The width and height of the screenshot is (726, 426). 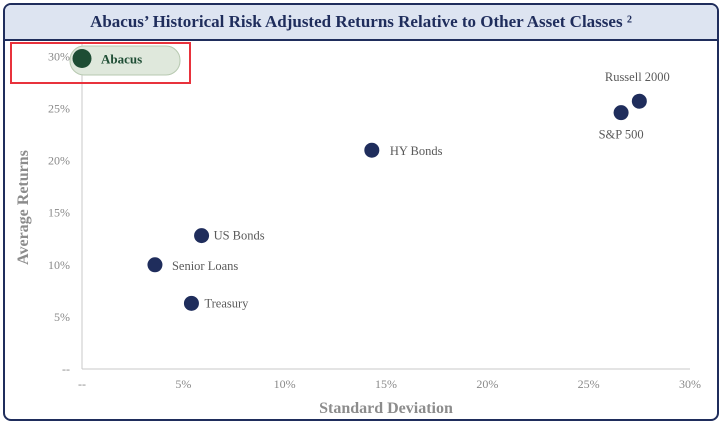 I want to click on data-point-treasury, so click(x=191, y=303).